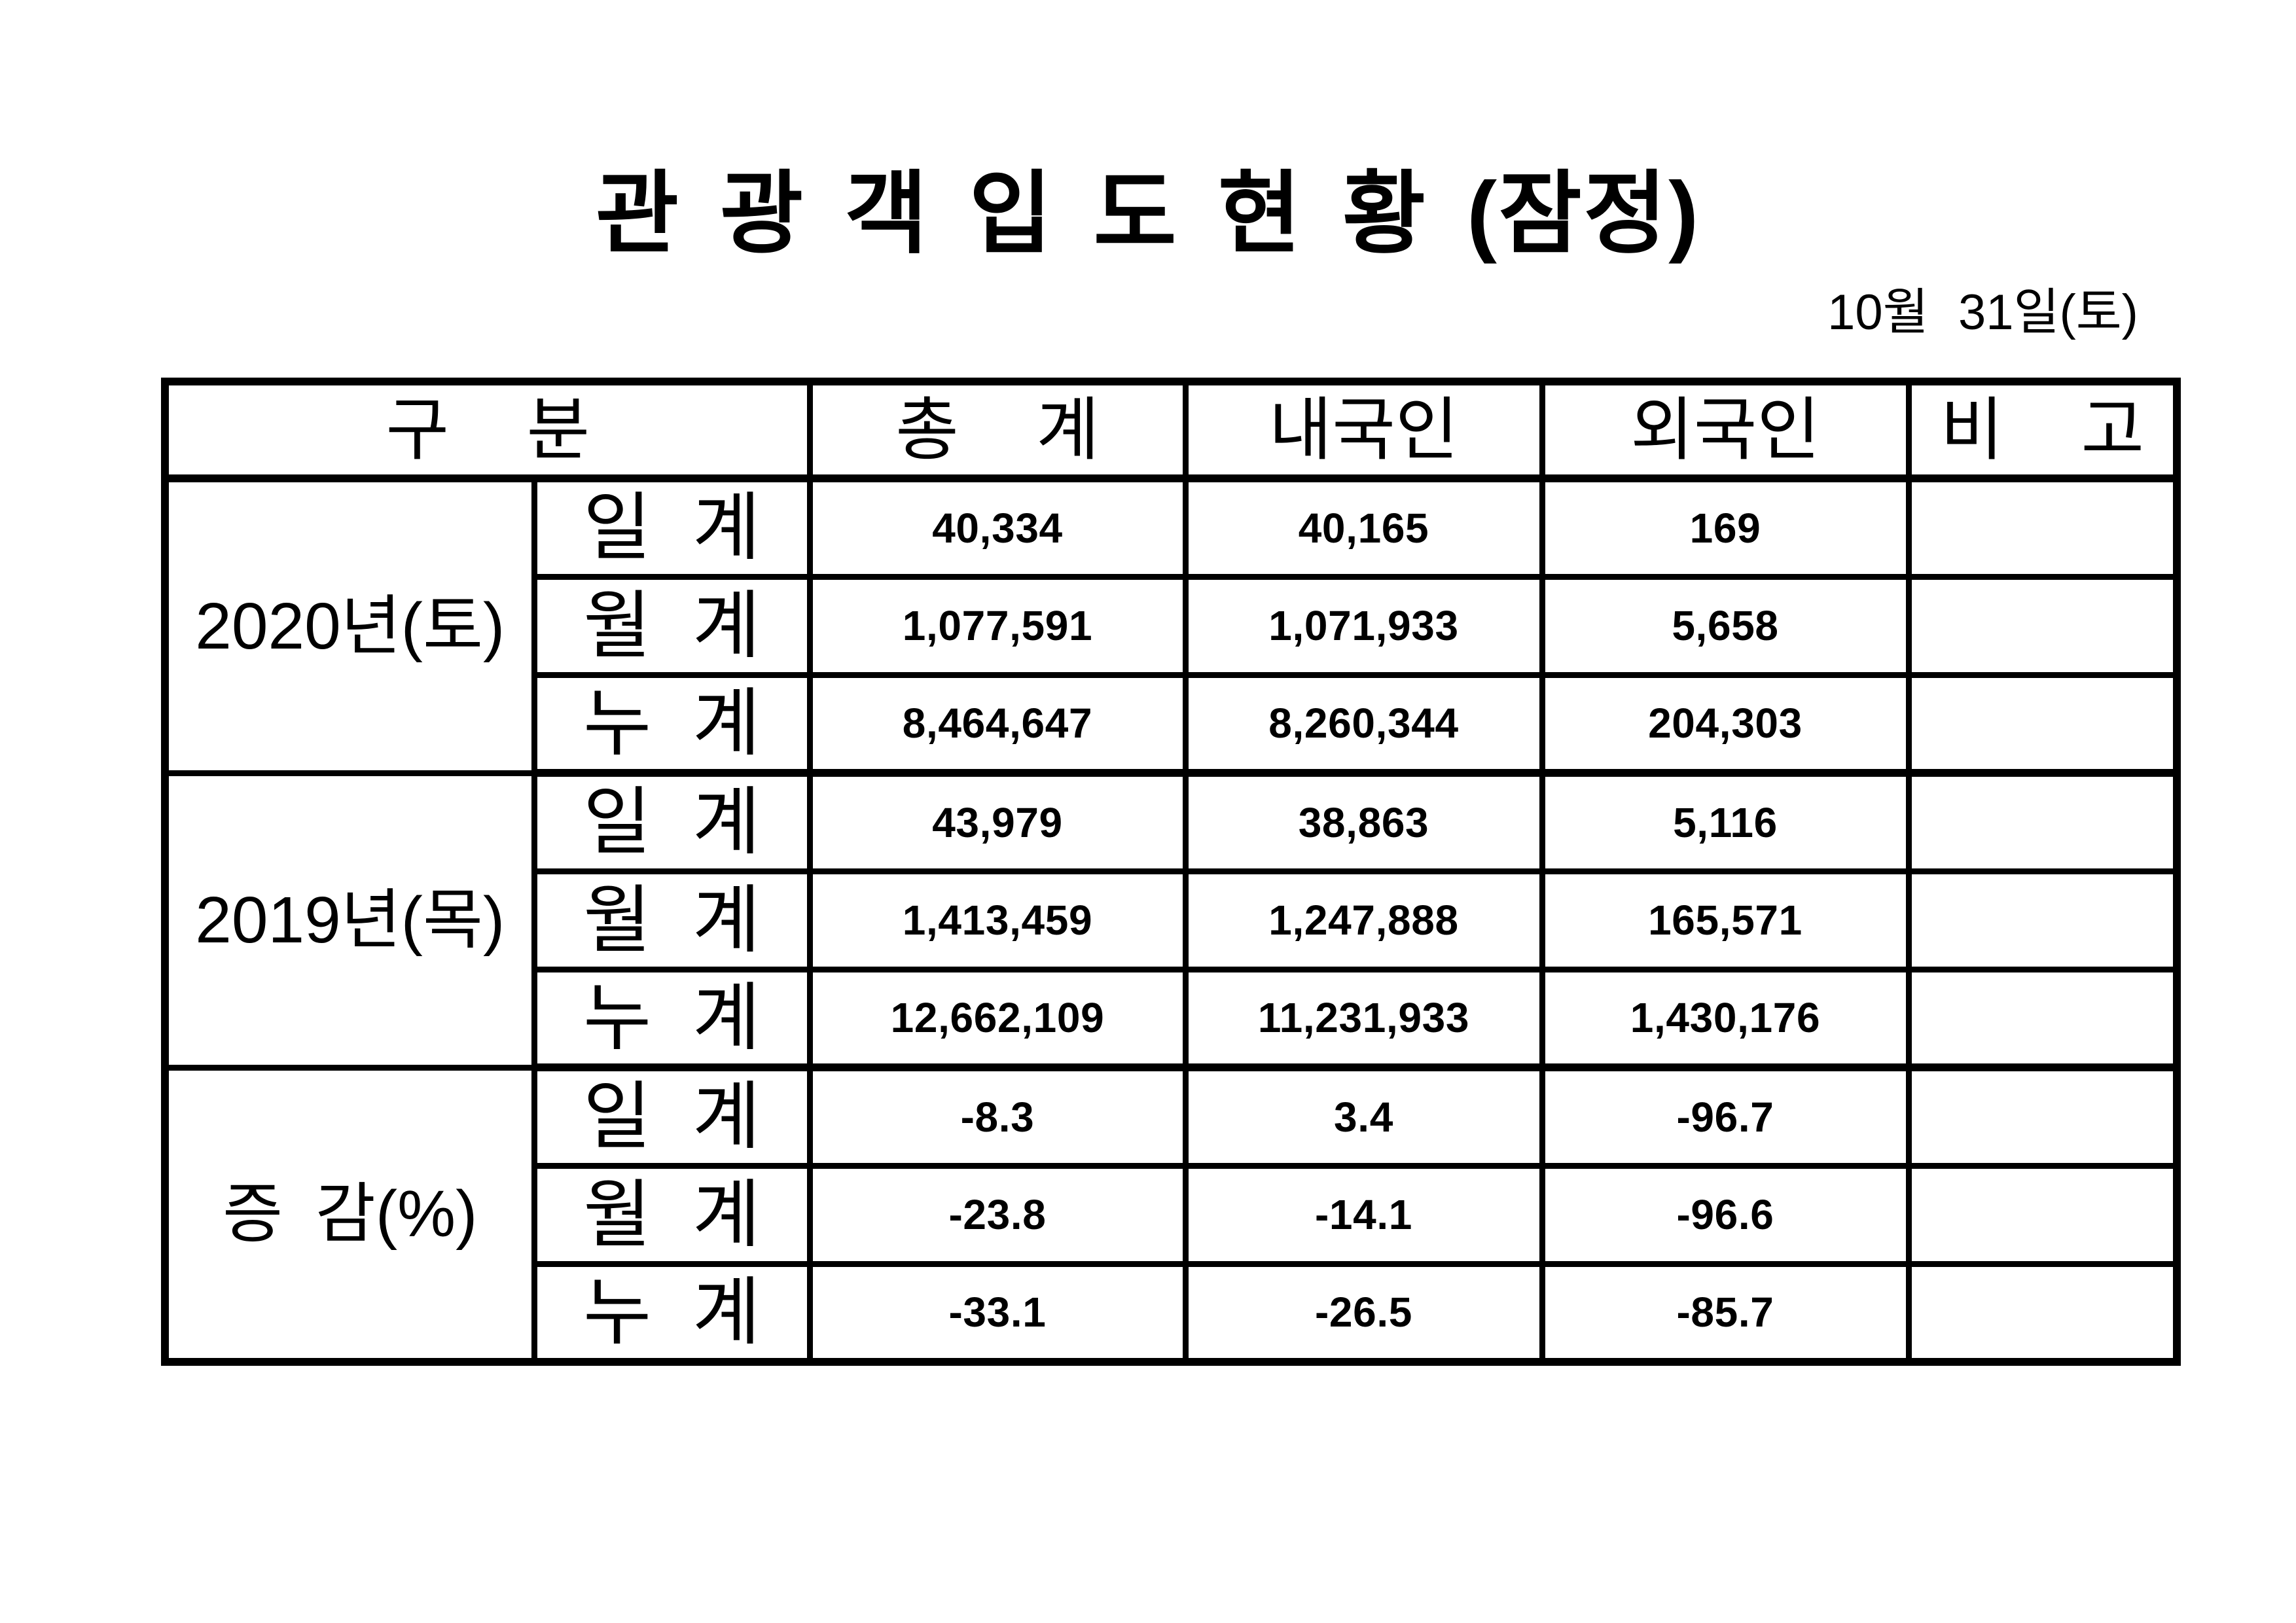 The height and width of the screenshot is (1623, 2296). I want to click on value-cell-domestic: 11,231,933, so click(1363, 1018).